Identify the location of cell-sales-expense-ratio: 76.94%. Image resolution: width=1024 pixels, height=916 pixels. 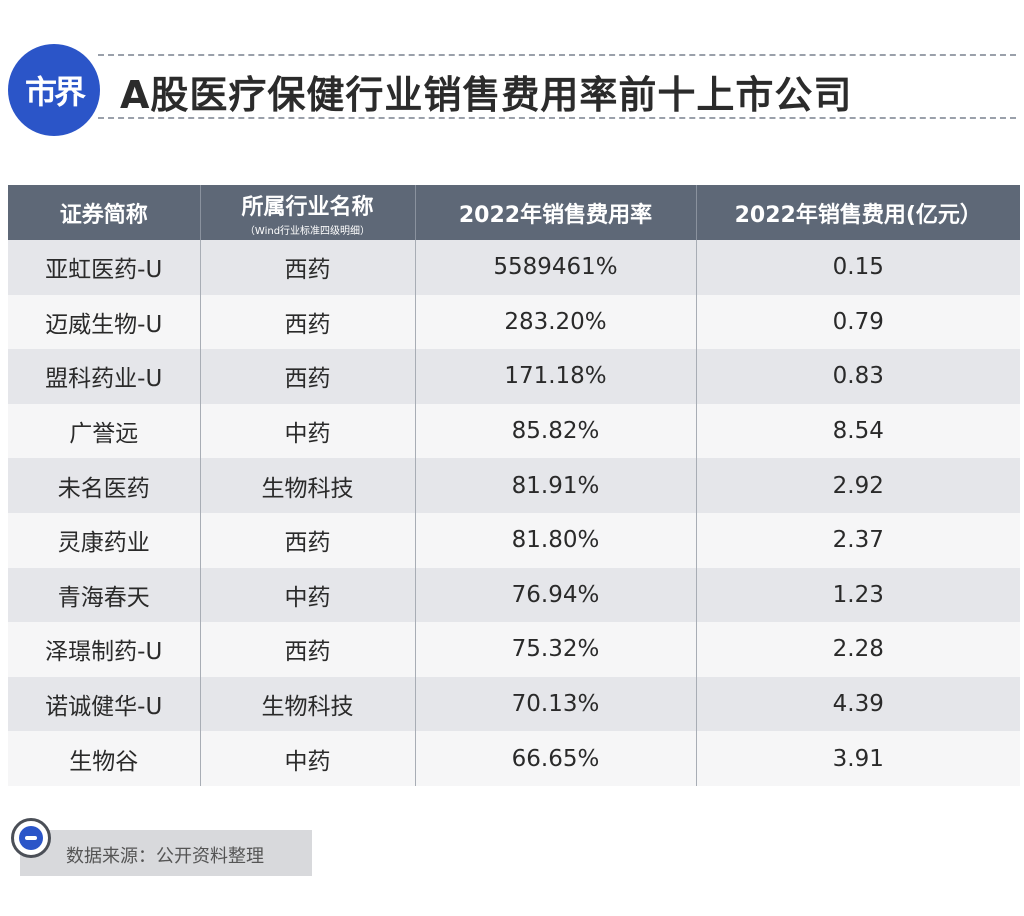
(556, 595).